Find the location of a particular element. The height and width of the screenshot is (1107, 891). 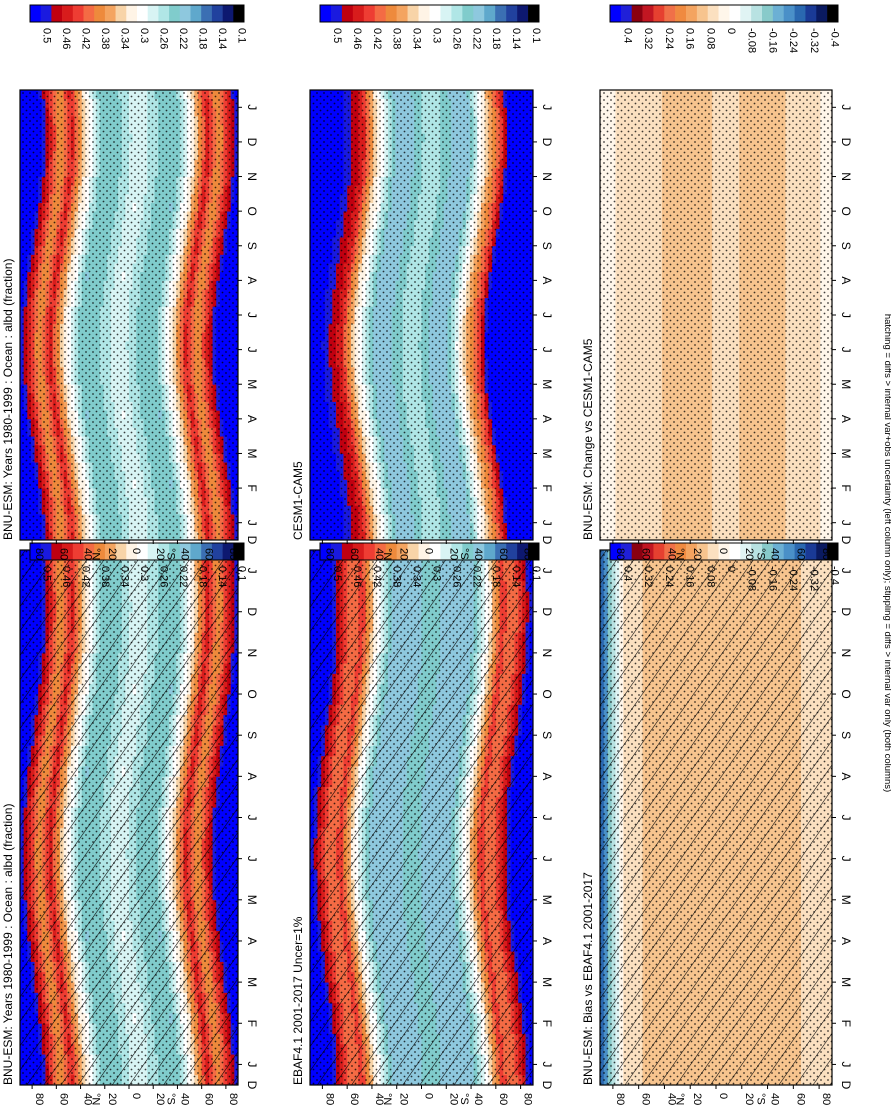

colorbar-tick-label: 0.46 is located at coordinates (66, 576).